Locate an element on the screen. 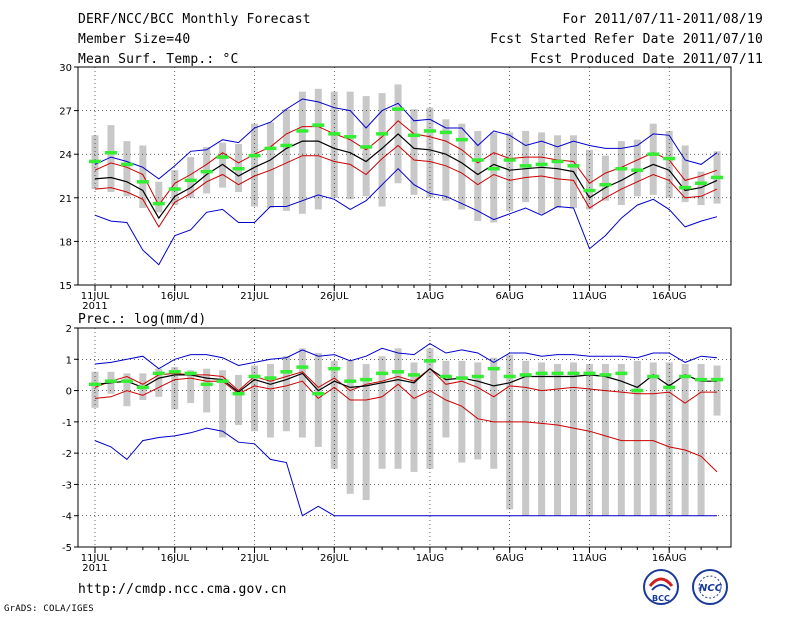 This screenshot has width=800, height=618. agency-logos: BCC NCC is located at coordinates (685, 587).